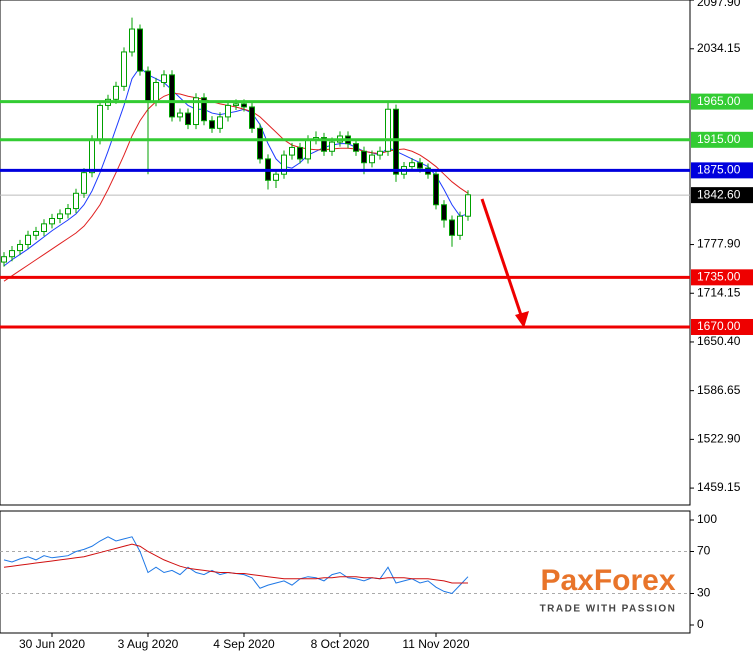 This screenshot has height=654, width=753. Describe the element at coordinates (502, 258) in the screenshot. I see `arrow-shaft` at that location.